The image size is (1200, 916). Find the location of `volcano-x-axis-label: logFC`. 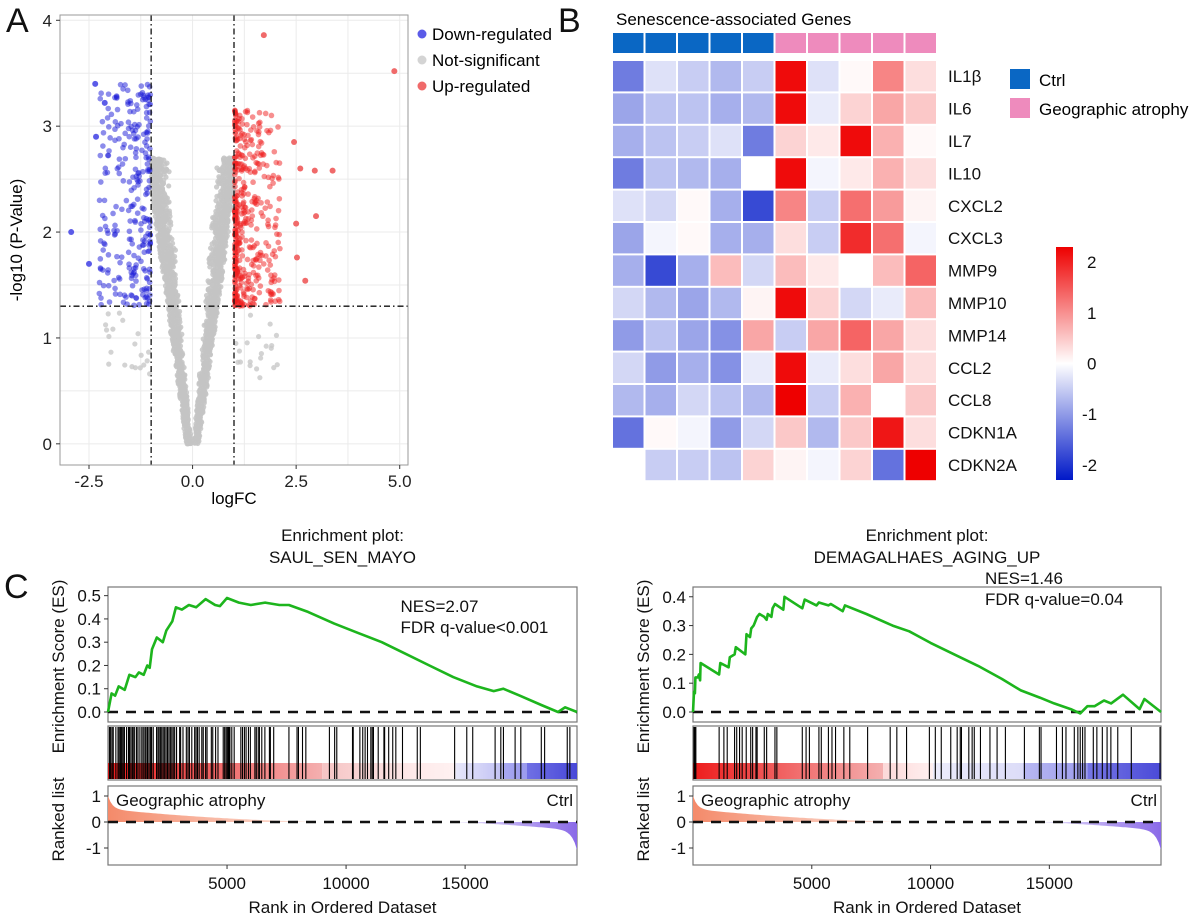

volcano-x-axis-label: logFC is located at coordinates (233, 498).